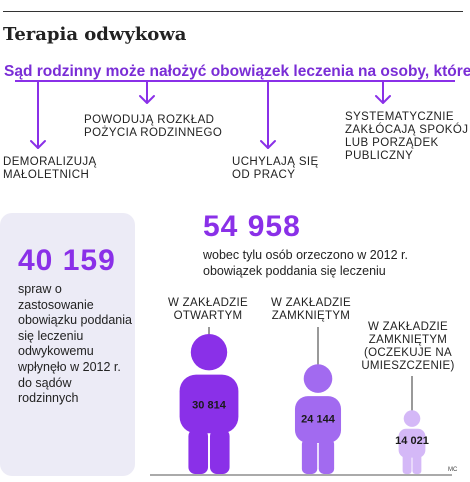 This screenshot has height=482, width=470. Describe the element at coordinates (208, 309) in the screenshot. I see `label-open-facility: W ZAKŁADZIE OTWARTYM` at that location.